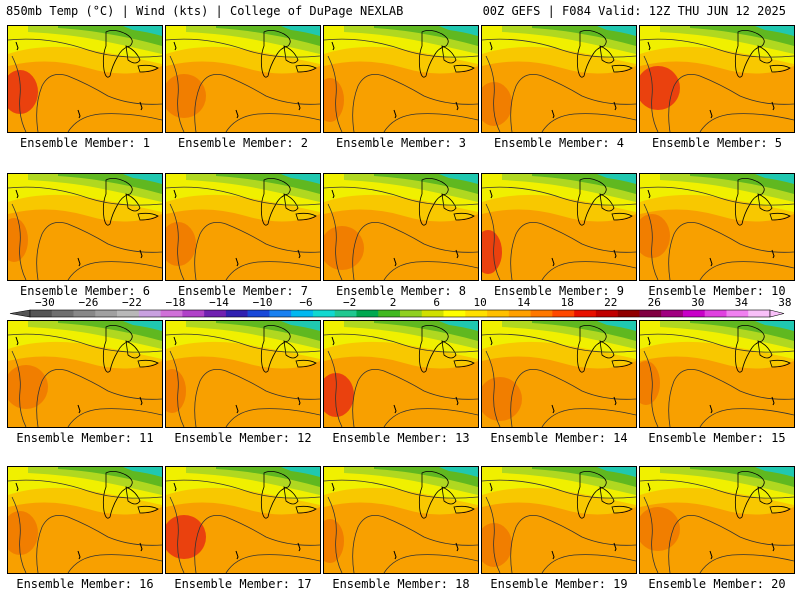 This screenshot has width=800, height=600. Describe the element at coordinates (262, 302) in the screenshot. I see `colorbar-tick-label: −10` at that location.